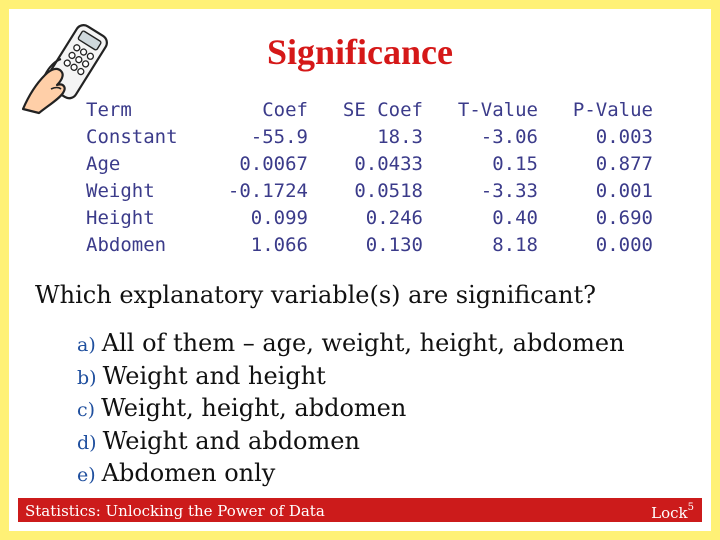 This screenshot has height=540, width=720. Describe the element at coordinates (231, 440) in the screenshot. I see `option-text: Weight and abdomen` at that location.